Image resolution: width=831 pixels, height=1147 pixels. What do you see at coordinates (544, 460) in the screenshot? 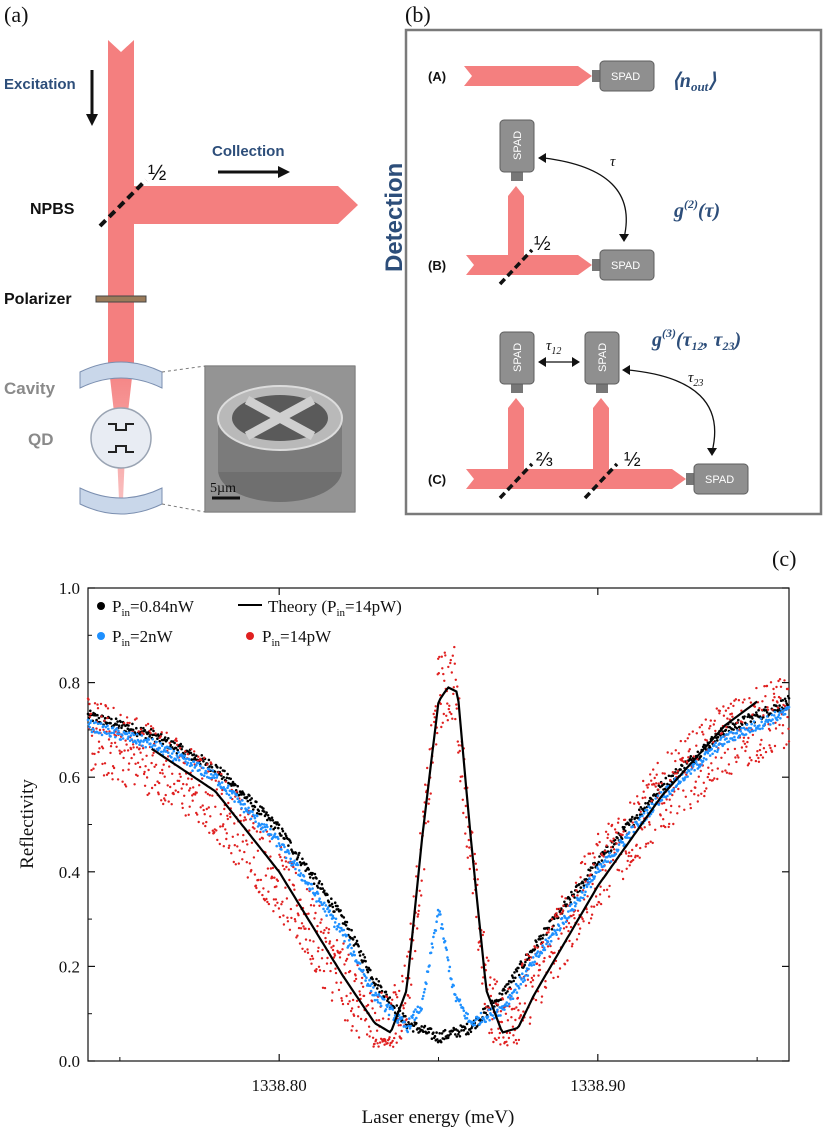
I see `svg-text: ⅔` at bounding box center [544, 460].